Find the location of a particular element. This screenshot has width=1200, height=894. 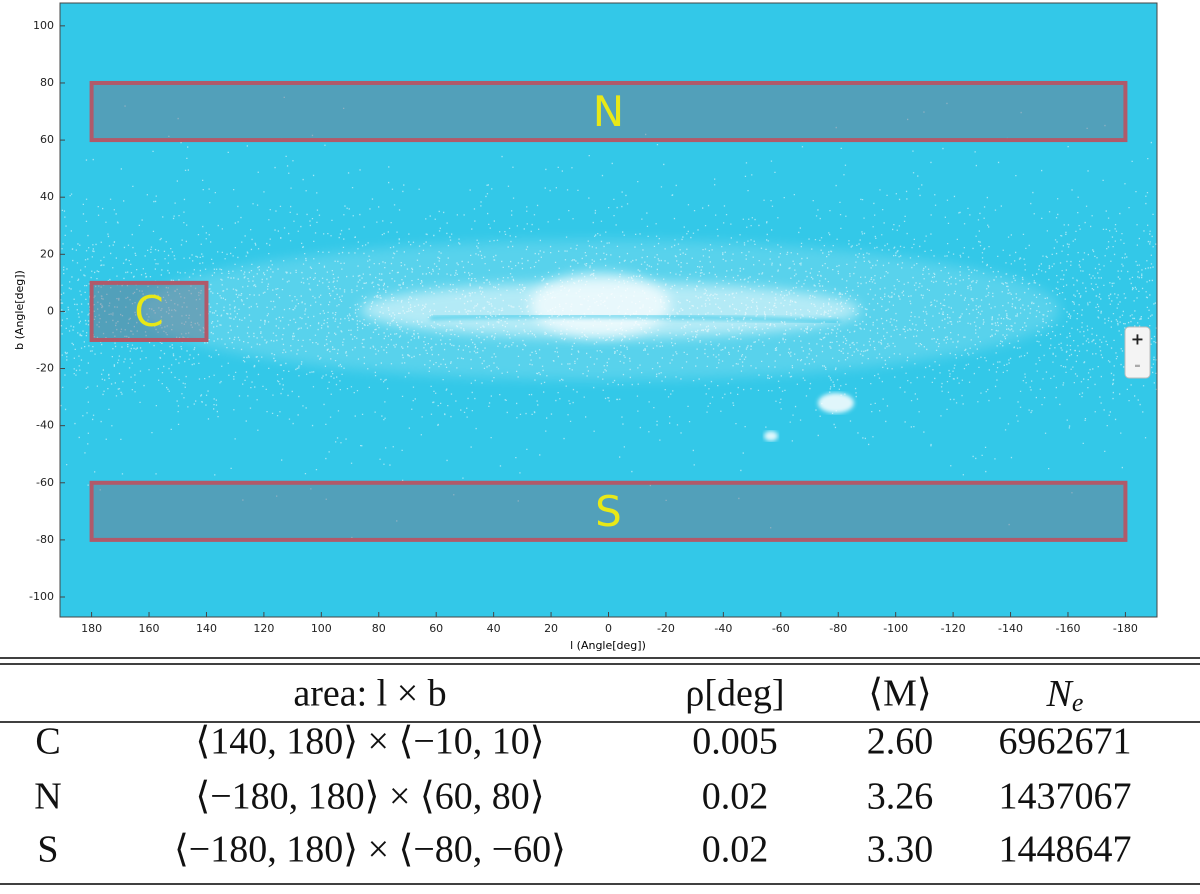

x-tick-label: 60 is located at coordinates (436, 628).